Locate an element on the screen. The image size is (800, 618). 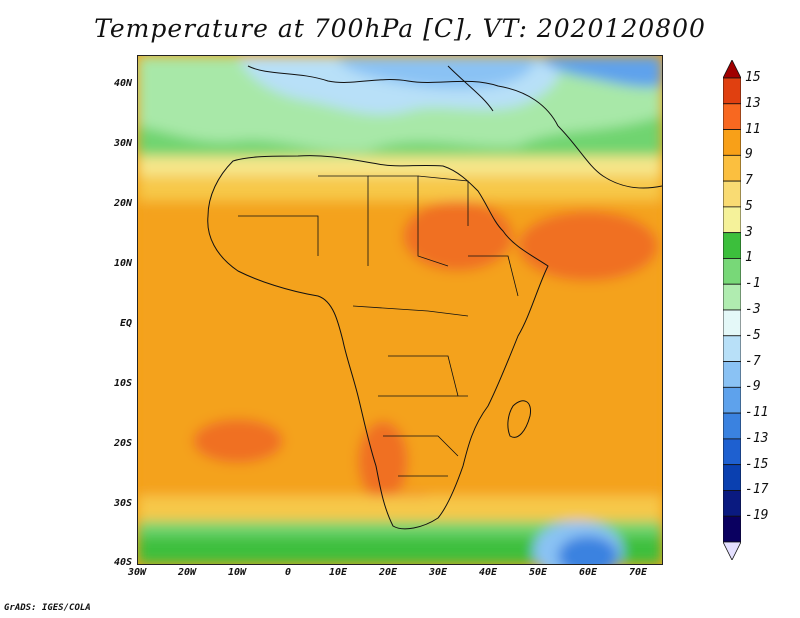
colorbar-label: -7 is located at coordinates (753, 361).